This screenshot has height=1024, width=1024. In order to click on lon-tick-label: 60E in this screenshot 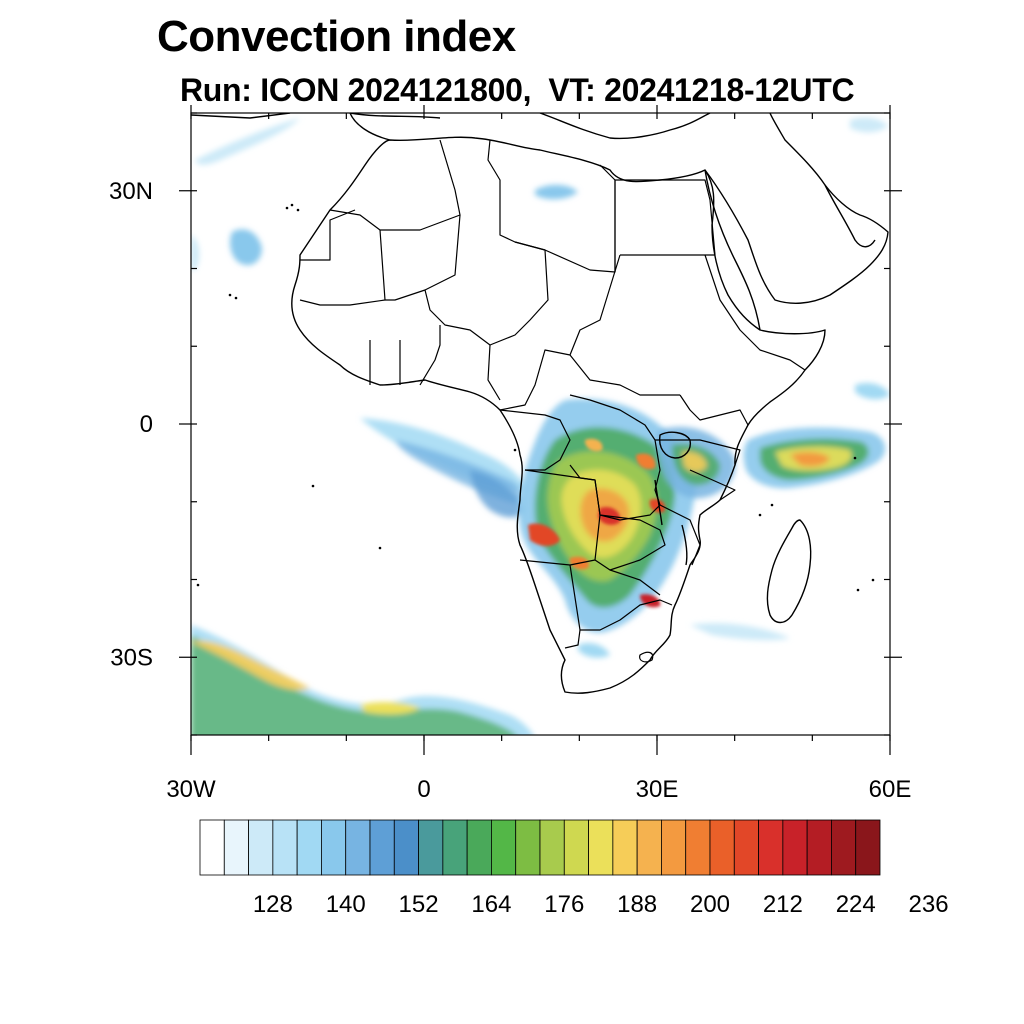, I will do `click(890, 789)`.